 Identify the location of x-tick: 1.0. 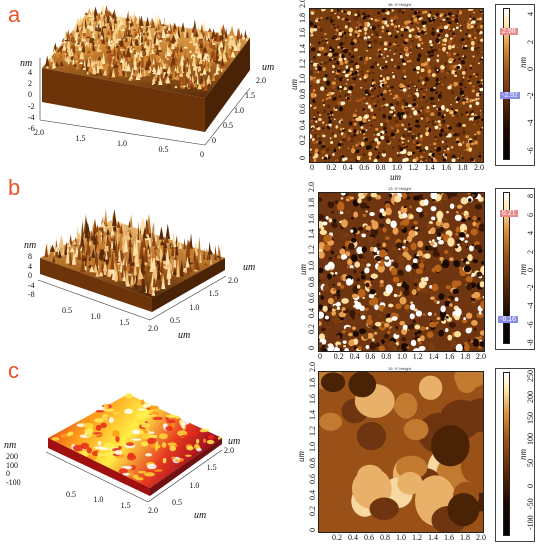
(98, 500).